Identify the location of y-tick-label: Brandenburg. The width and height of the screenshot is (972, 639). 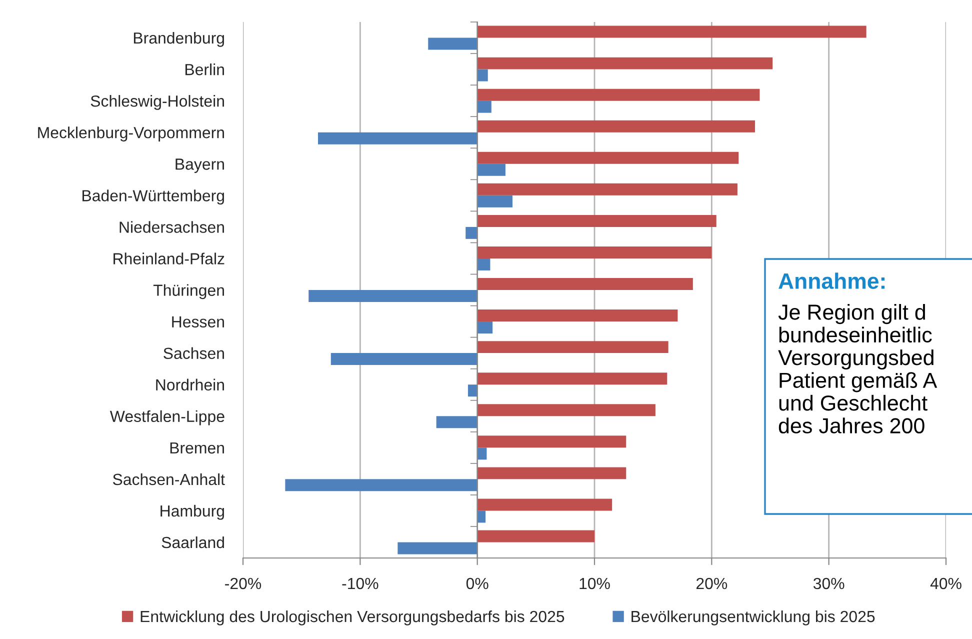
(179, 39).